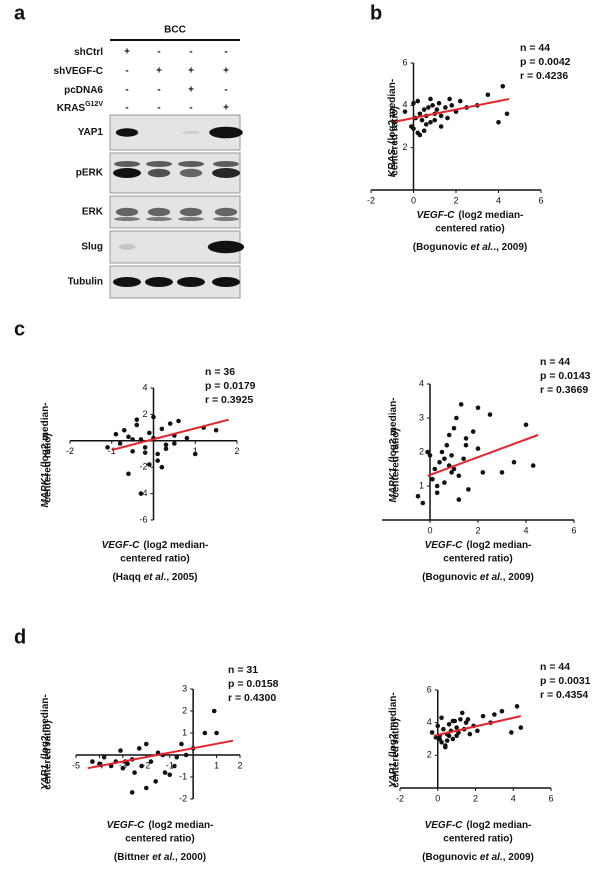  Describe the element at coordinates (518, 577) in the screenshot. I see `source-post: , 2009)` at that location.